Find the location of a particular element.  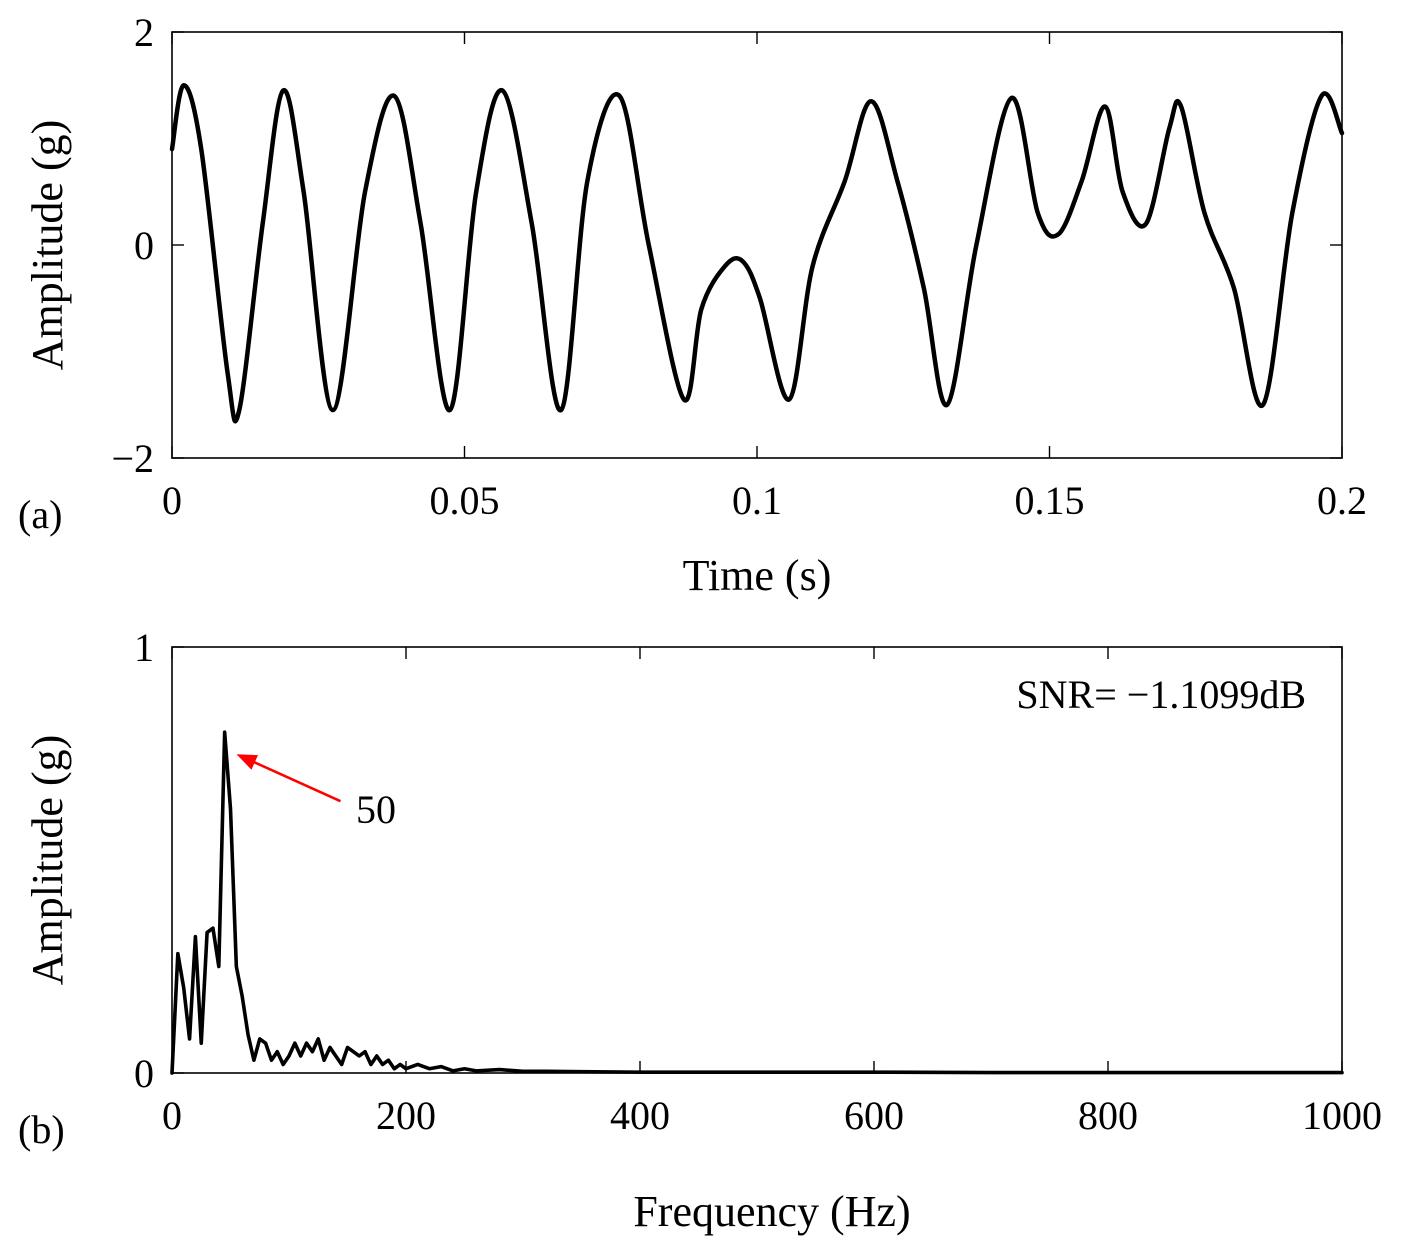

panel-a-x-axis-label: Time (s) is located at coordinates (757, 575).